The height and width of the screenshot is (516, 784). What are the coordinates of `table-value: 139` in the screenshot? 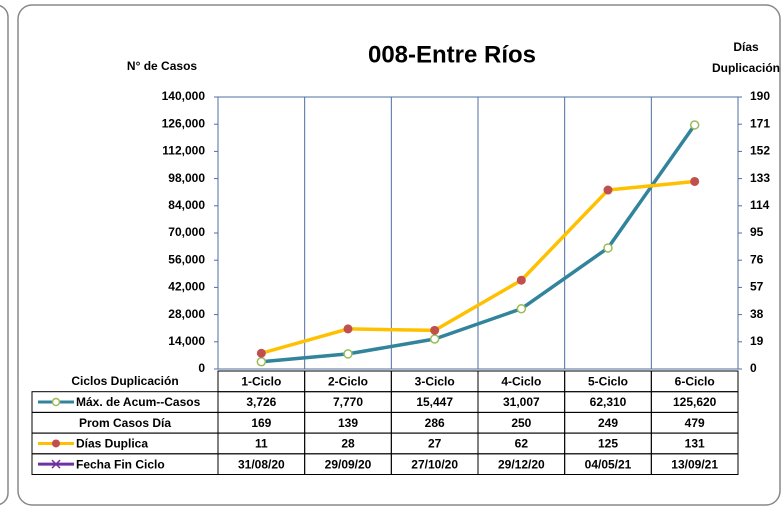 It's located at (348, 423).